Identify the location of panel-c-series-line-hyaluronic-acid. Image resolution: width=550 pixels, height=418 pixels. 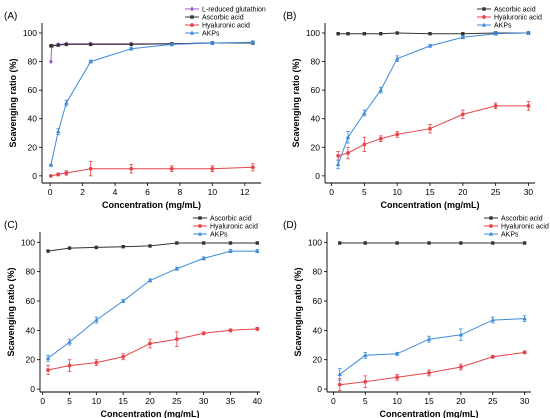
(152, 349).